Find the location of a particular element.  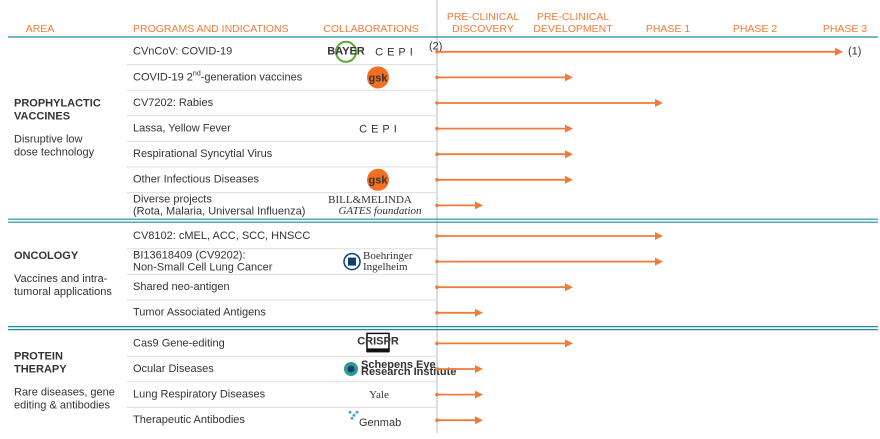

collaborator-logo: Yale is located at coordinates (379, 395).